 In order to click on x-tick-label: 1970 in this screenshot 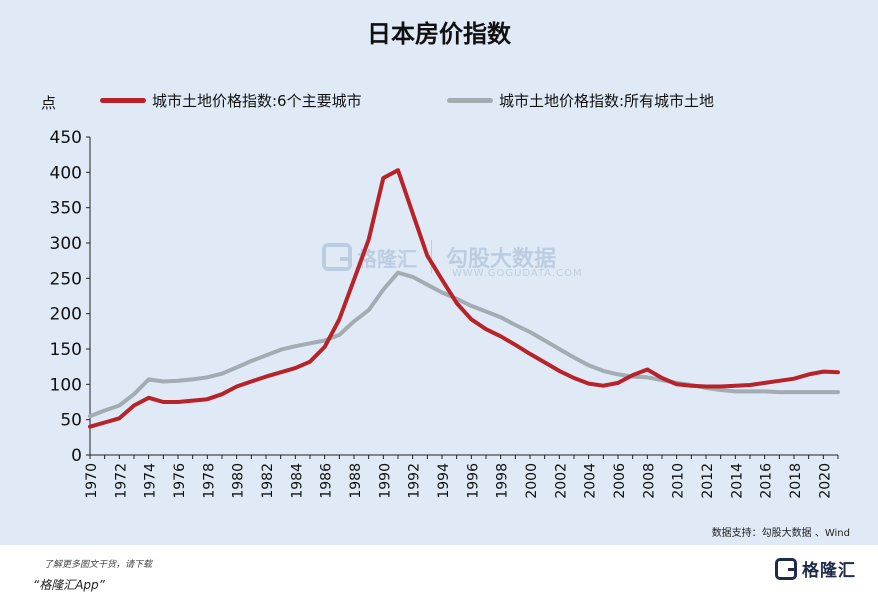, I will do `click(92, 481)`.